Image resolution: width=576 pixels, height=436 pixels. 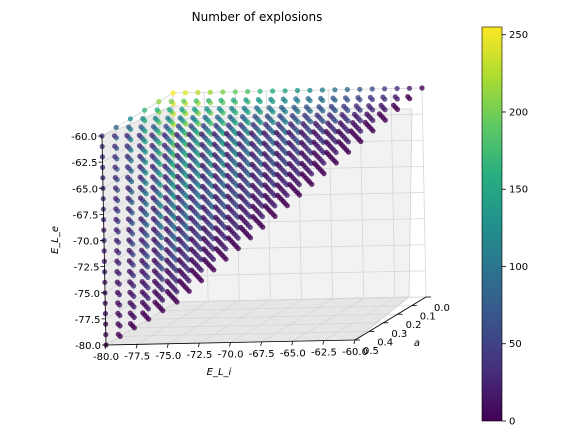 What do you see at coordinates (87, 294) in the screenshot?
I see `z-tick-label: -75.0` at bounding box center [87, 294].